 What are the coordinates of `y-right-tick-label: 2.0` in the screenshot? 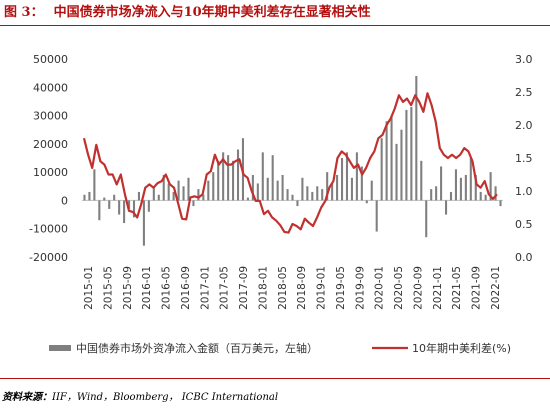 It's located at (524, 125).